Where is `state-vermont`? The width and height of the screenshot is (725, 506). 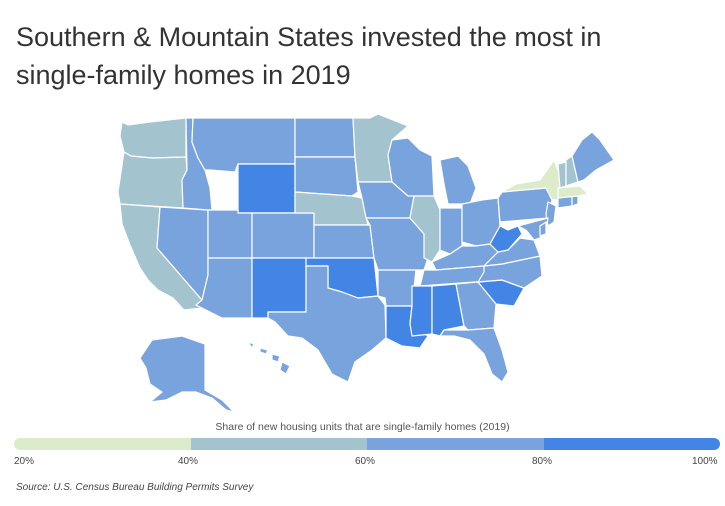 state-vermont is located at coordinates (562, 175).